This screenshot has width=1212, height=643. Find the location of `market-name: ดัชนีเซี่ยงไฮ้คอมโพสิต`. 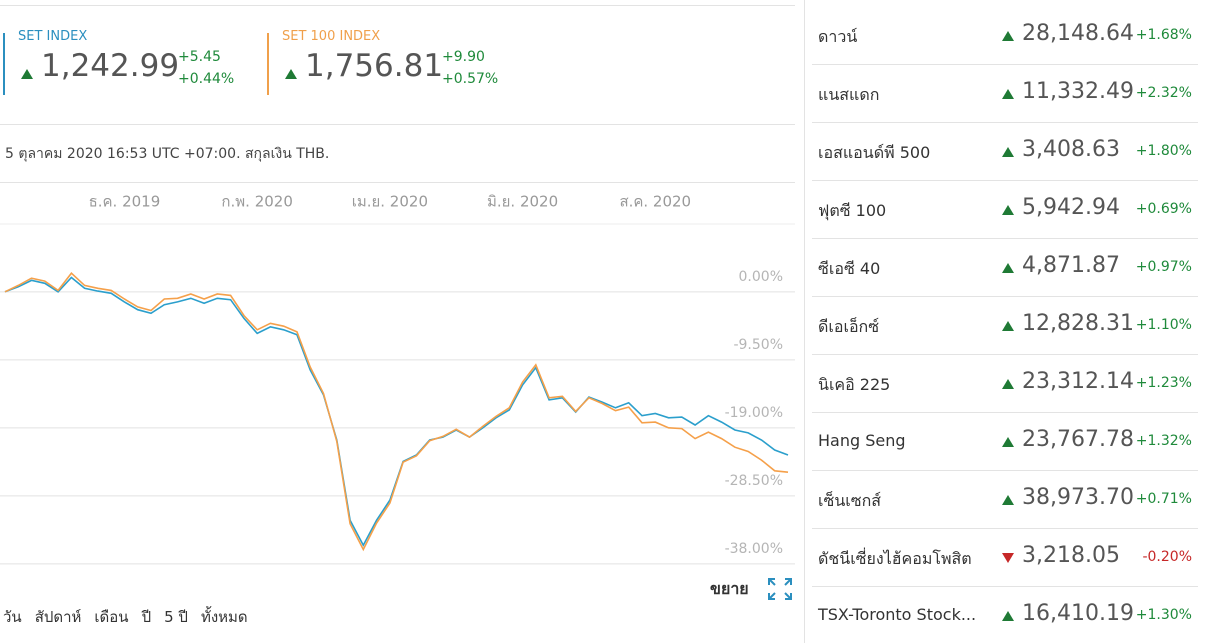

market-name: ดัชนีเซี่ยงไฮ้คอมโพสิต is located at coordinates (895, 558).